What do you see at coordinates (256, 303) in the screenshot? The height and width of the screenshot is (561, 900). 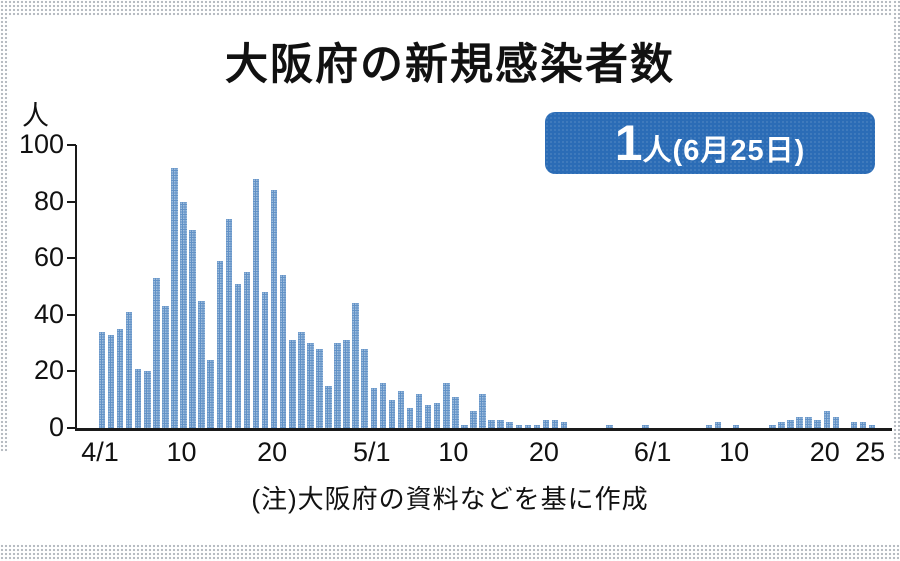 I see `bar-4/18` at bounding box center [256, 303].